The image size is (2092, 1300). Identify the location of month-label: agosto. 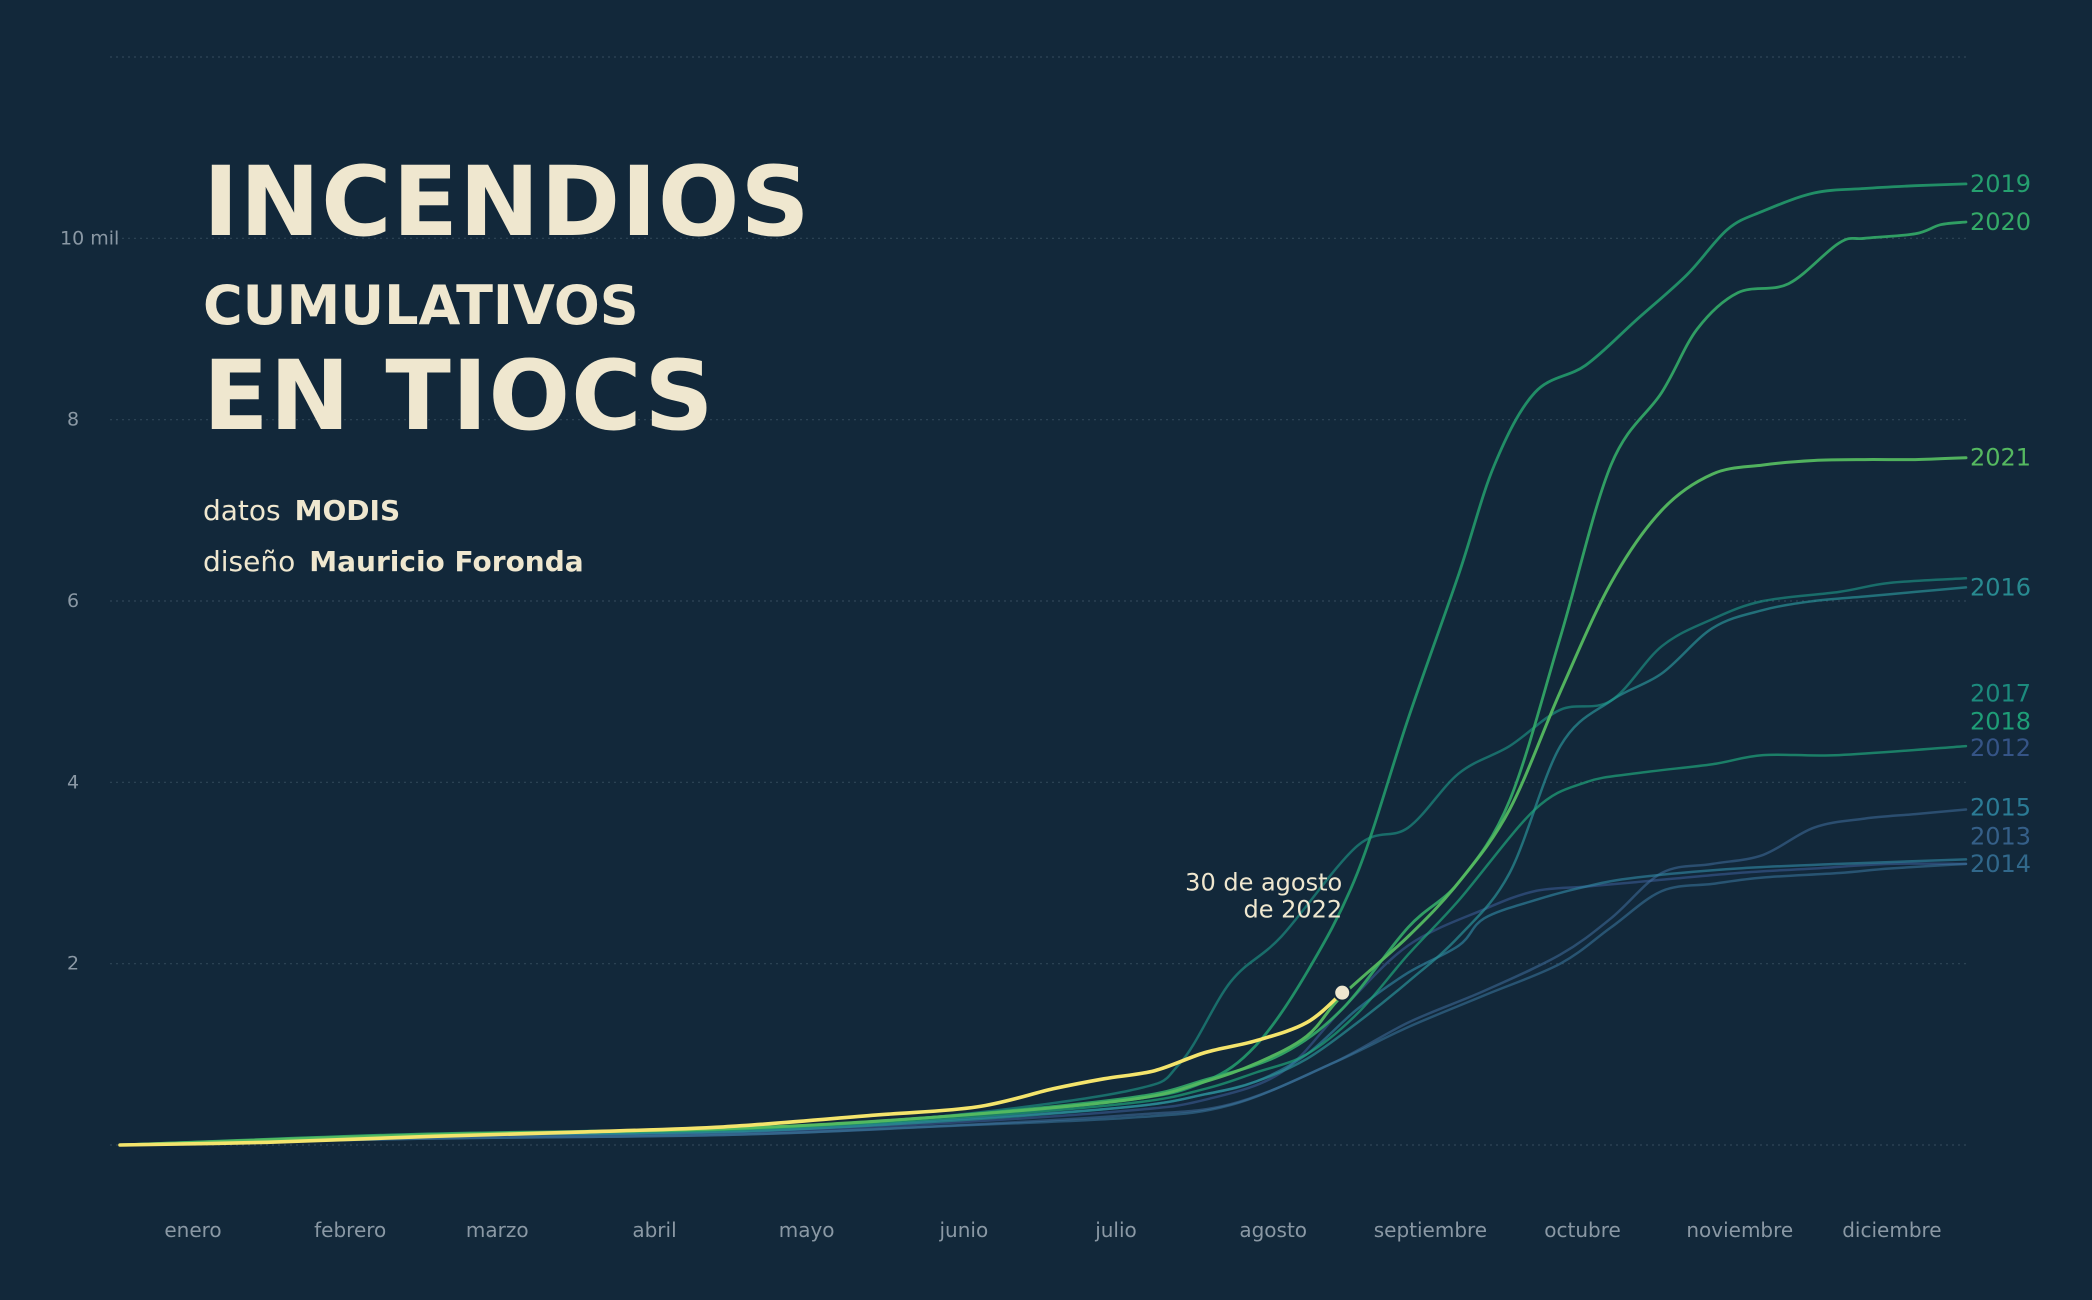
(1273, 1230).